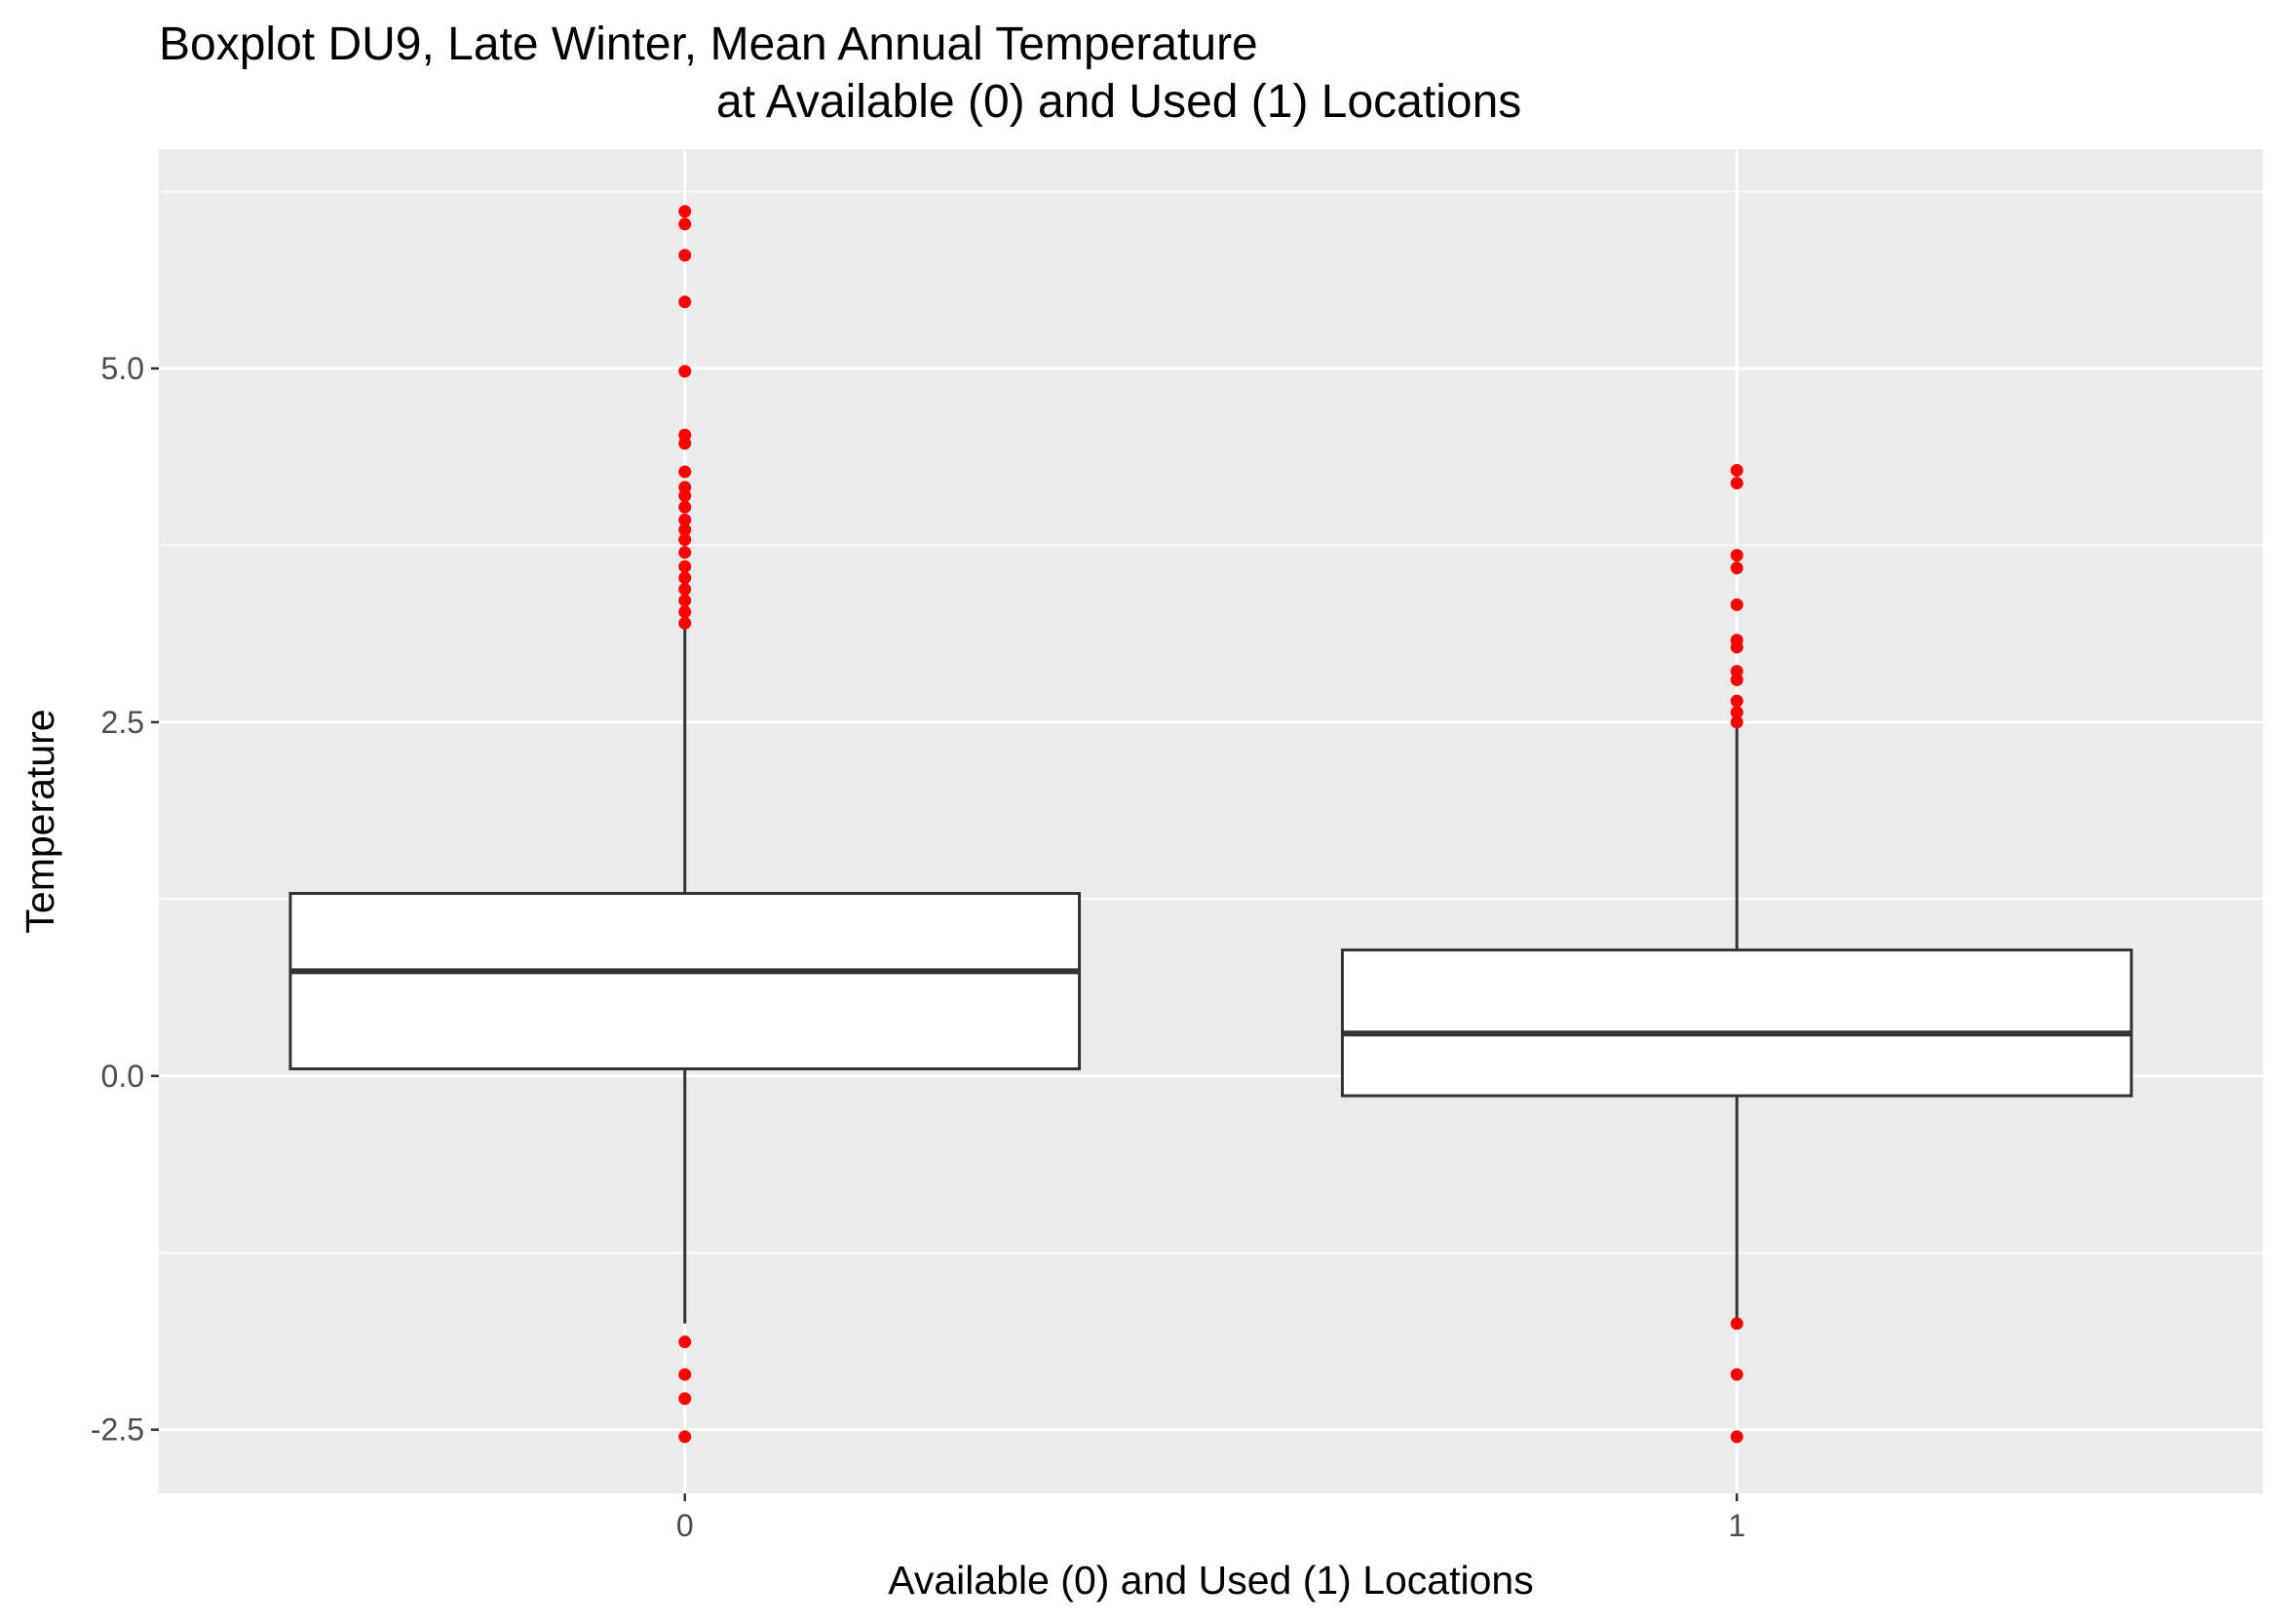  Describe the element at coordinates (1119, 102) in the screenshot. I see `chart-subtitle: at Available (0) and Used (1) Locations` at that location.